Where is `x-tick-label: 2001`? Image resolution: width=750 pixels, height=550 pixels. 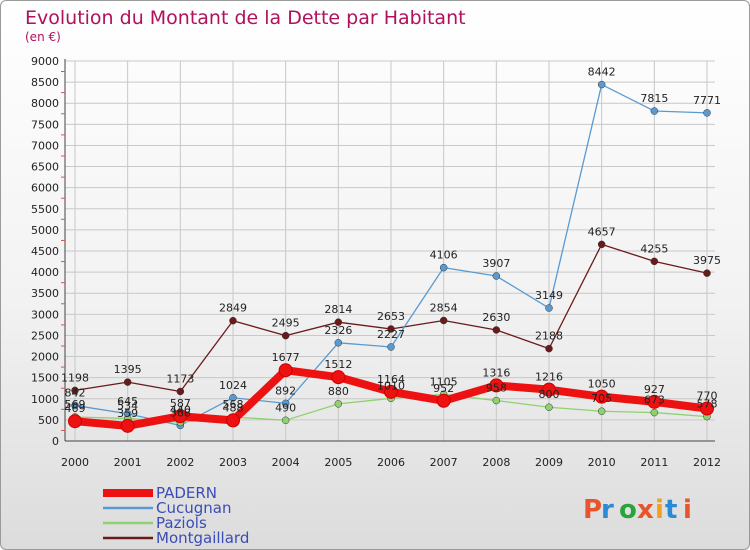
x-tick-label: 2001 is located at coordinates (128, 462).